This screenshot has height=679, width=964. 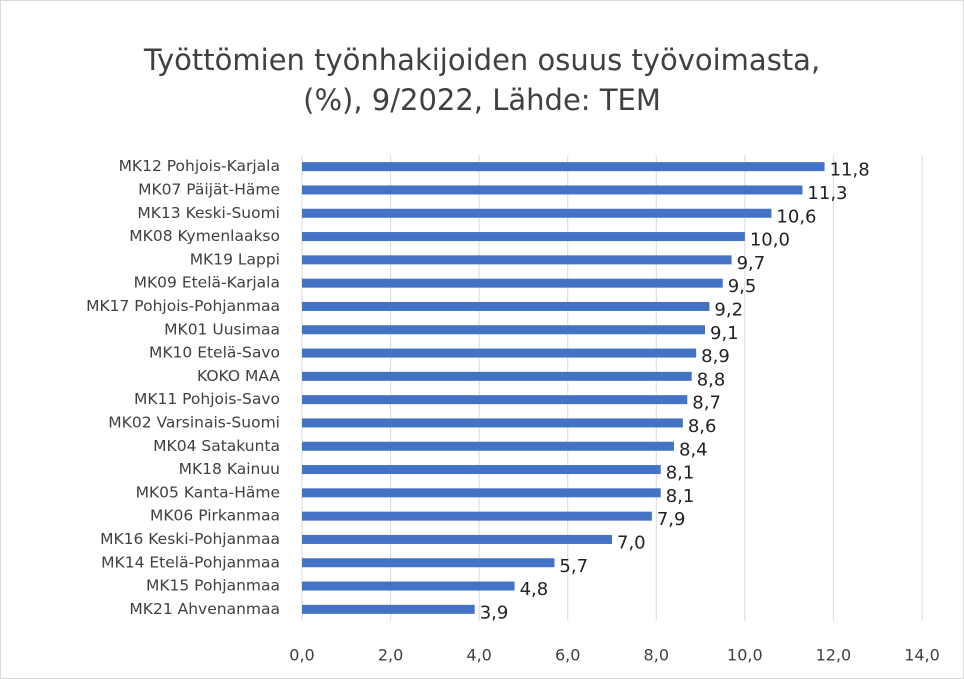 I want to click on value-label: 3,9, so click(x=494, y=612).